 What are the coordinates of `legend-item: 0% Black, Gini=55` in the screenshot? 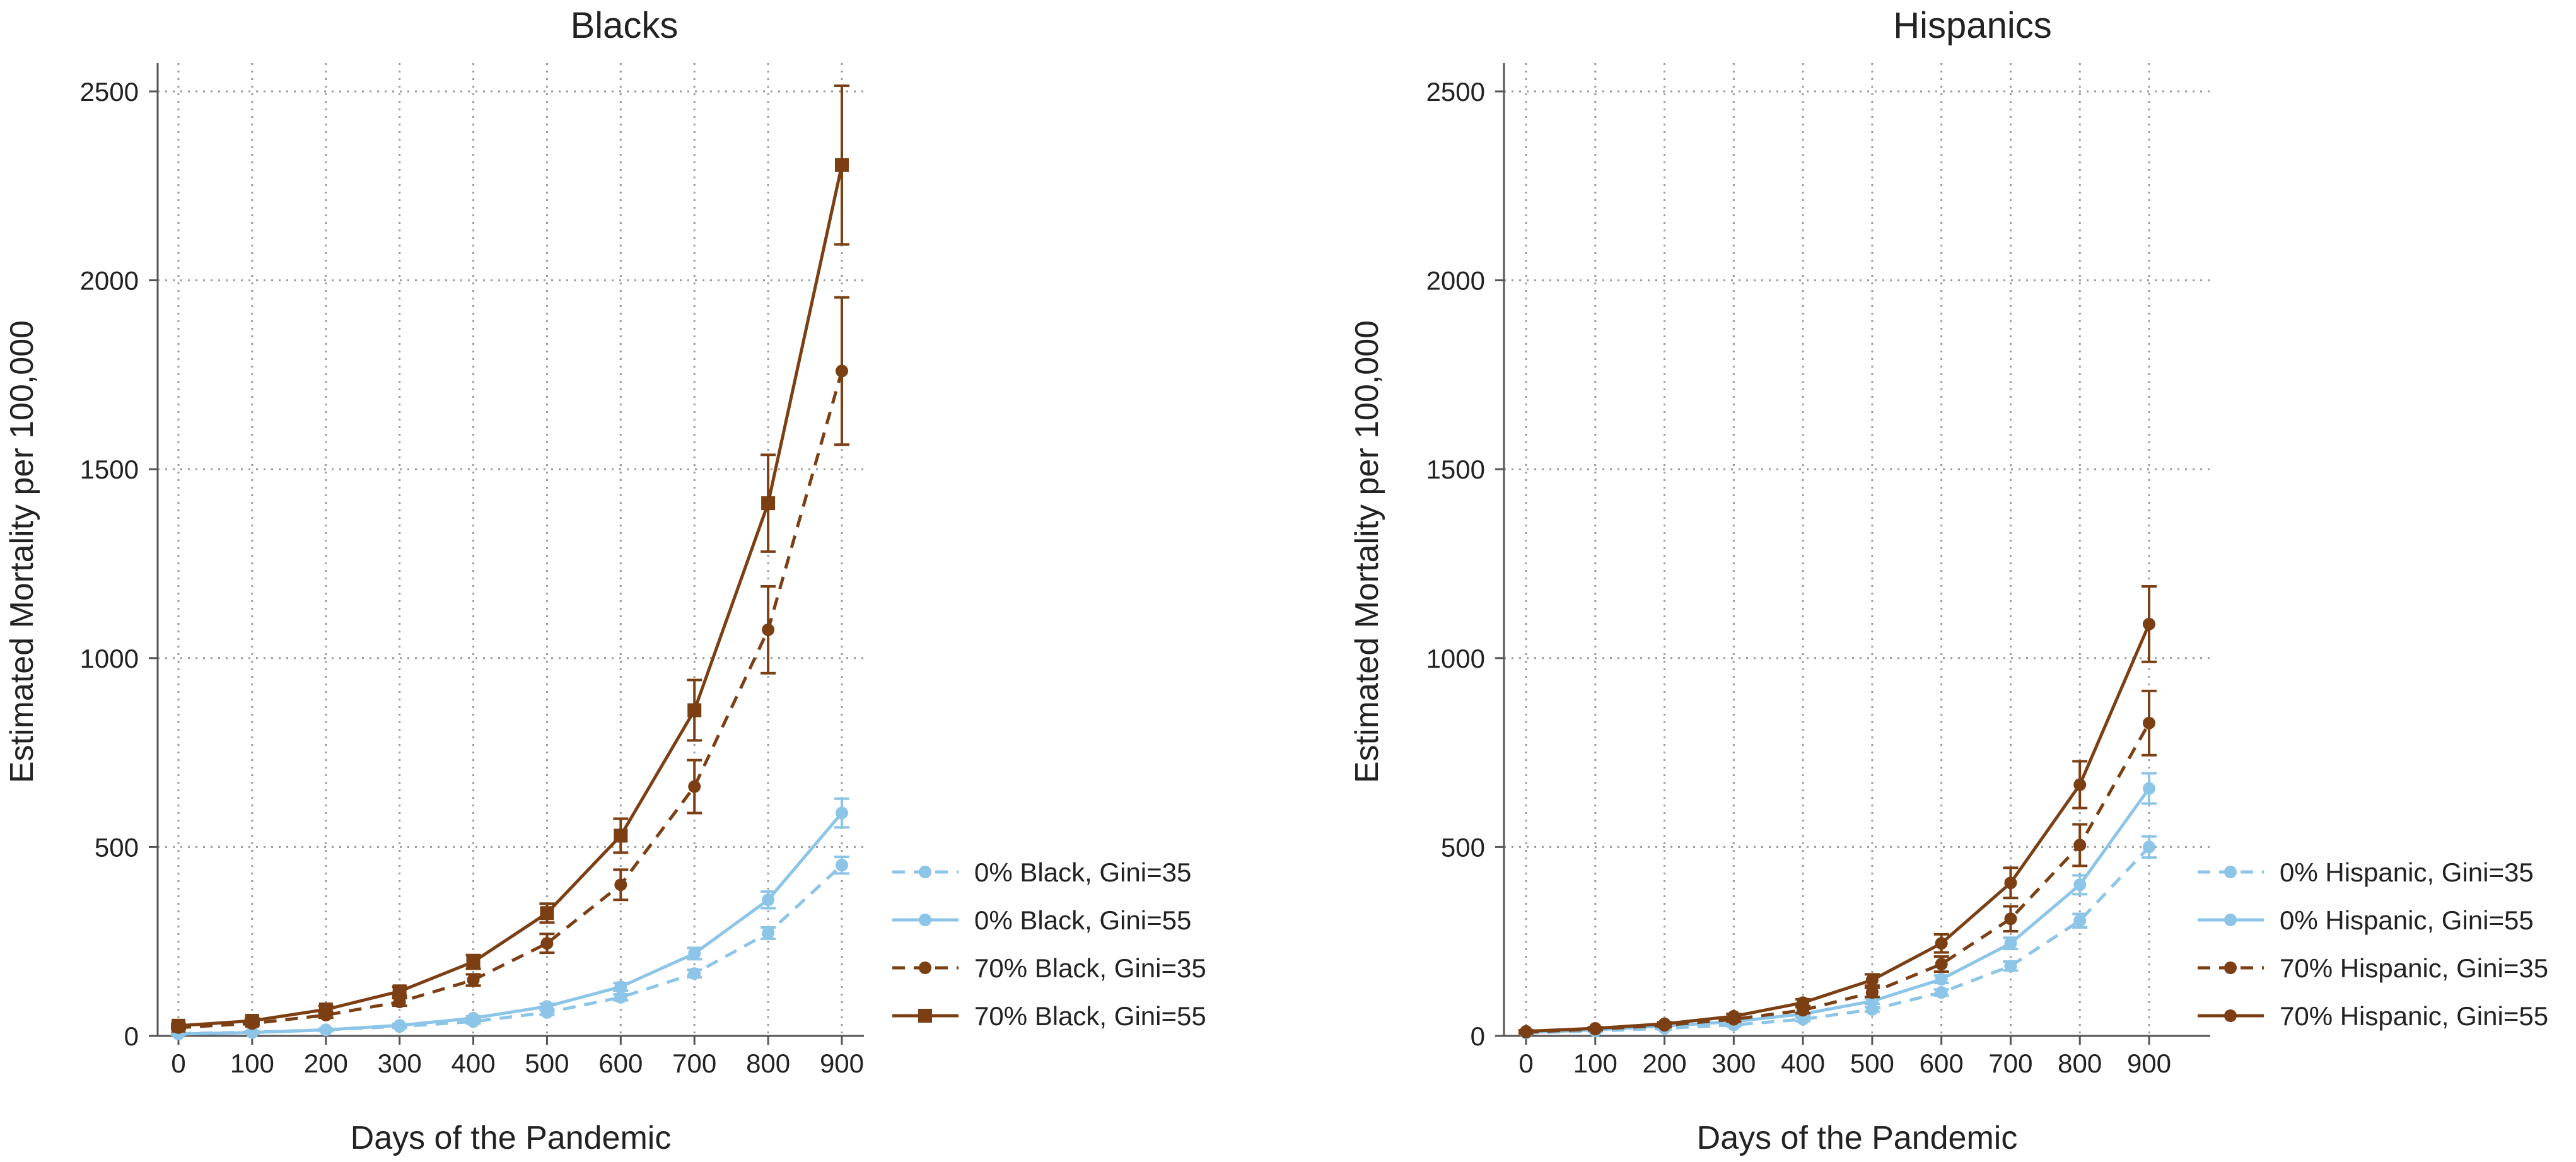 It's located at (1042, 920).